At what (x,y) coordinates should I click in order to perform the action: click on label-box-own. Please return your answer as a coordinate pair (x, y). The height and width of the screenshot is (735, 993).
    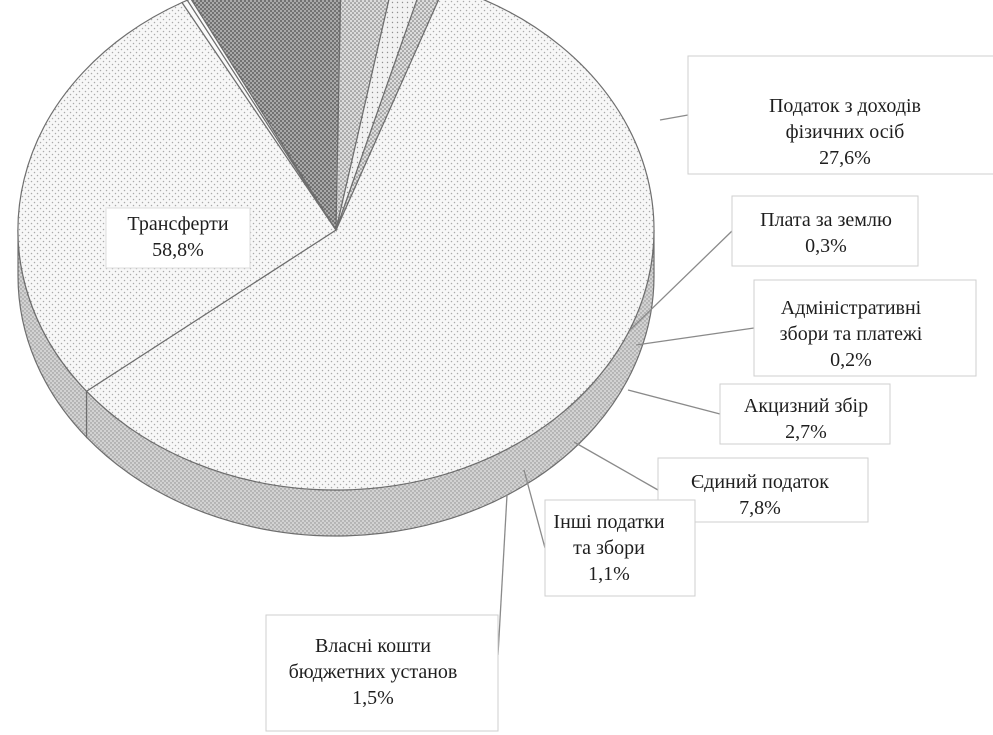
    Looking at the image, I should click on (382, 673).